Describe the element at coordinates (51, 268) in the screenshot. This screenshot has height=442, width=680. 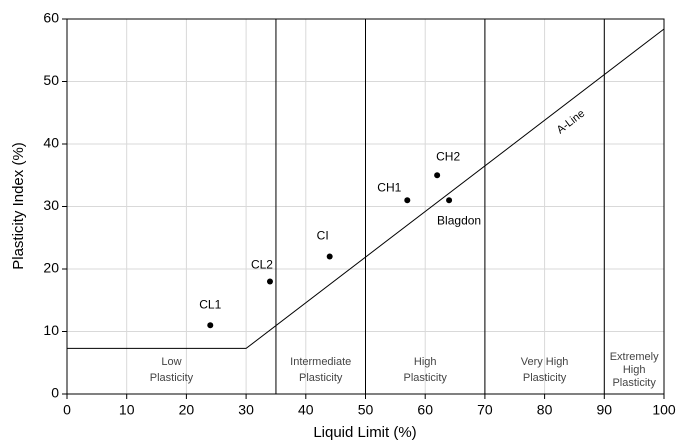
I see `y-tick-label: 20` at that location.